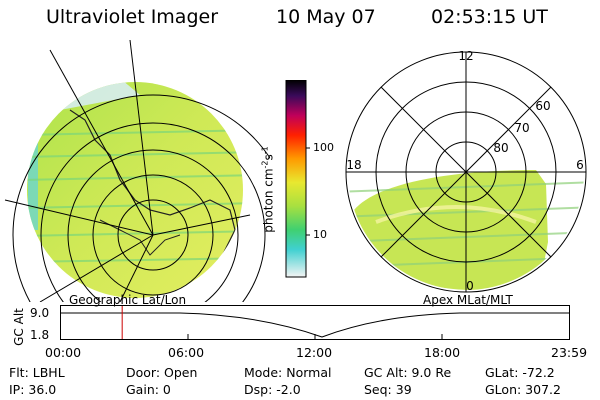  What do you see at coordinates (288, 372) in the screenshot?
I see `info-mode: Mode: Normal` at bounding box center [288, 372].